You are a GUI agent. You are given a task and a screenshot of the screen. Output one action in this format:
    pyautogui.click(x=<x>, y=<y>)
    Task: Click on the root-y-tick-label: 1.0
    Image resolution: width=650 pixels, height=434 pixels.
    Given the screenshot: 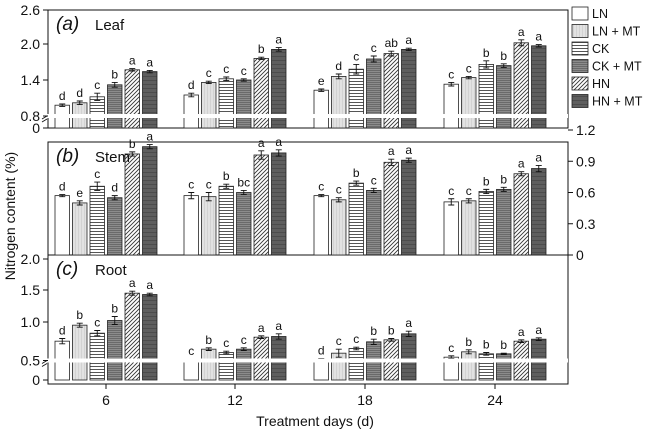 What is the action you would take?
    pyautogui.click(x=31, y=322)
    